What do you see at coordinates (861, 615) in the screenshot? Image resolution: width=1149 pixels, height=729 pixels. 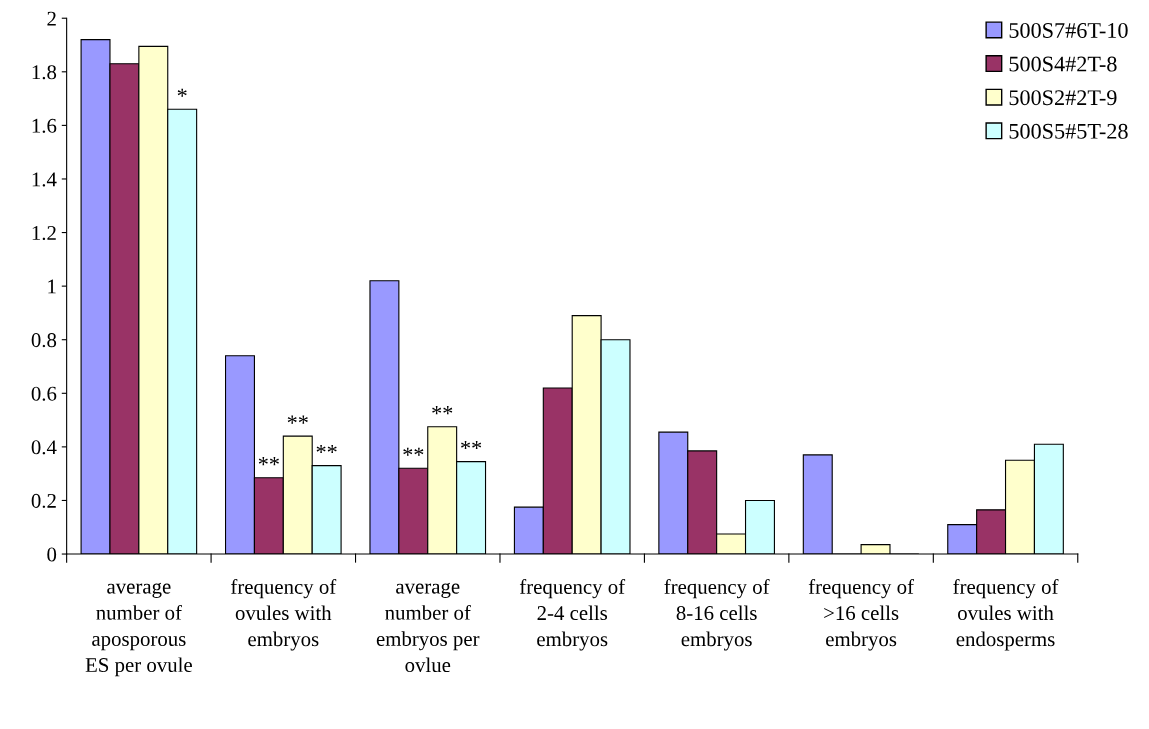 I see `x-tick-label: frequency of >16 cells embryos` at bounding box center [861, 615].